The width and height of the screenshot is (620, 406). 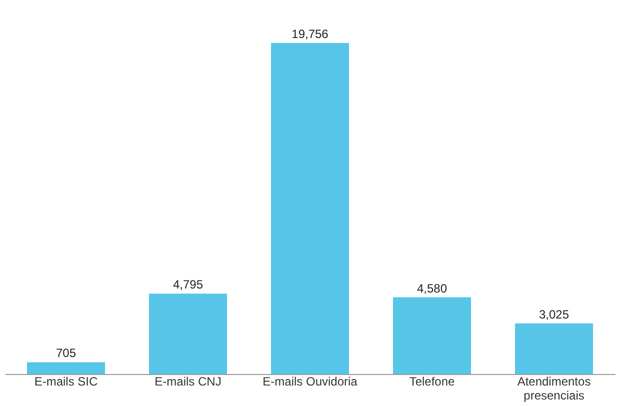 I want to click on data-label: 705, so click(x=66, y=353).